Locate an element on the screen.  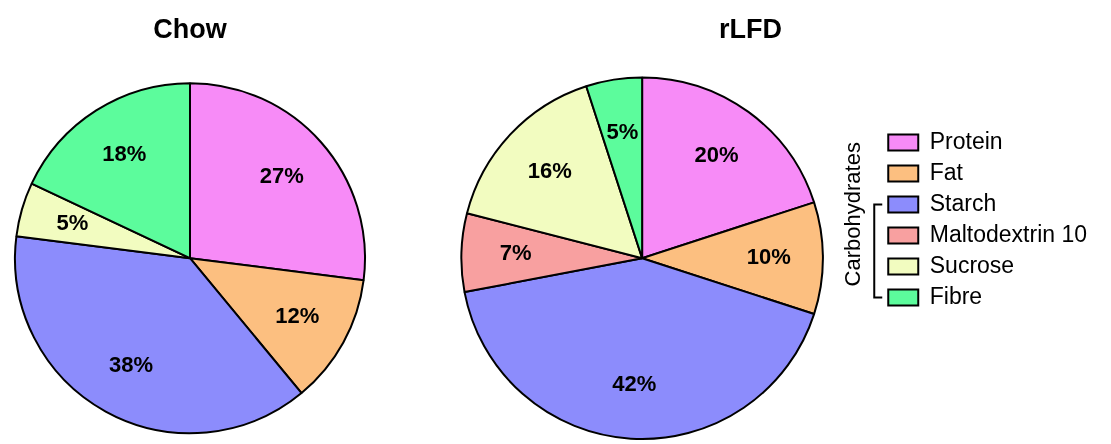
chart-title: Chow is located at coordinates (190, 28).